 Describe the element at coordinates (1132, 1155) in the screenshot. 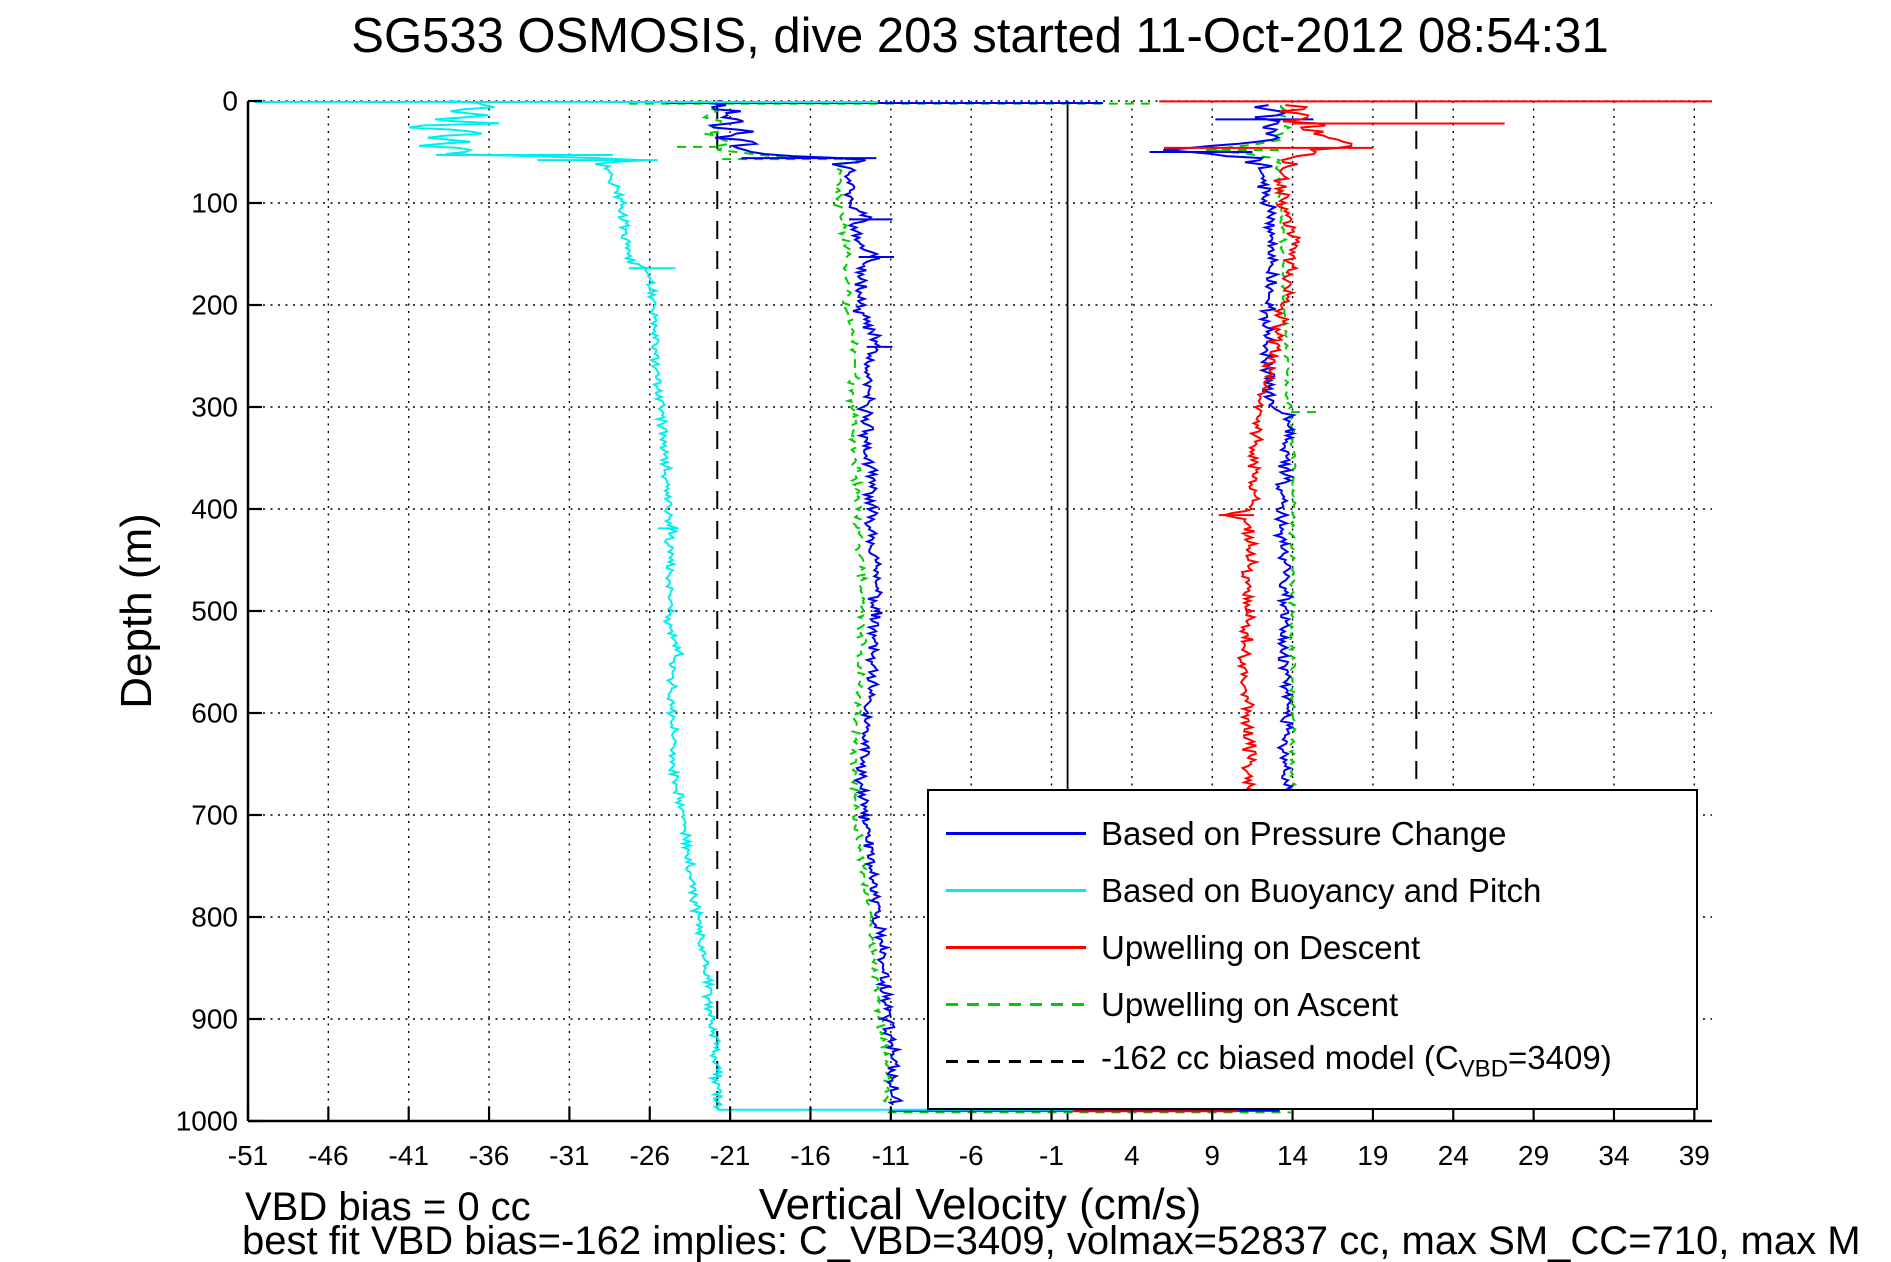

I see `x-tick-label: 4` at that location.